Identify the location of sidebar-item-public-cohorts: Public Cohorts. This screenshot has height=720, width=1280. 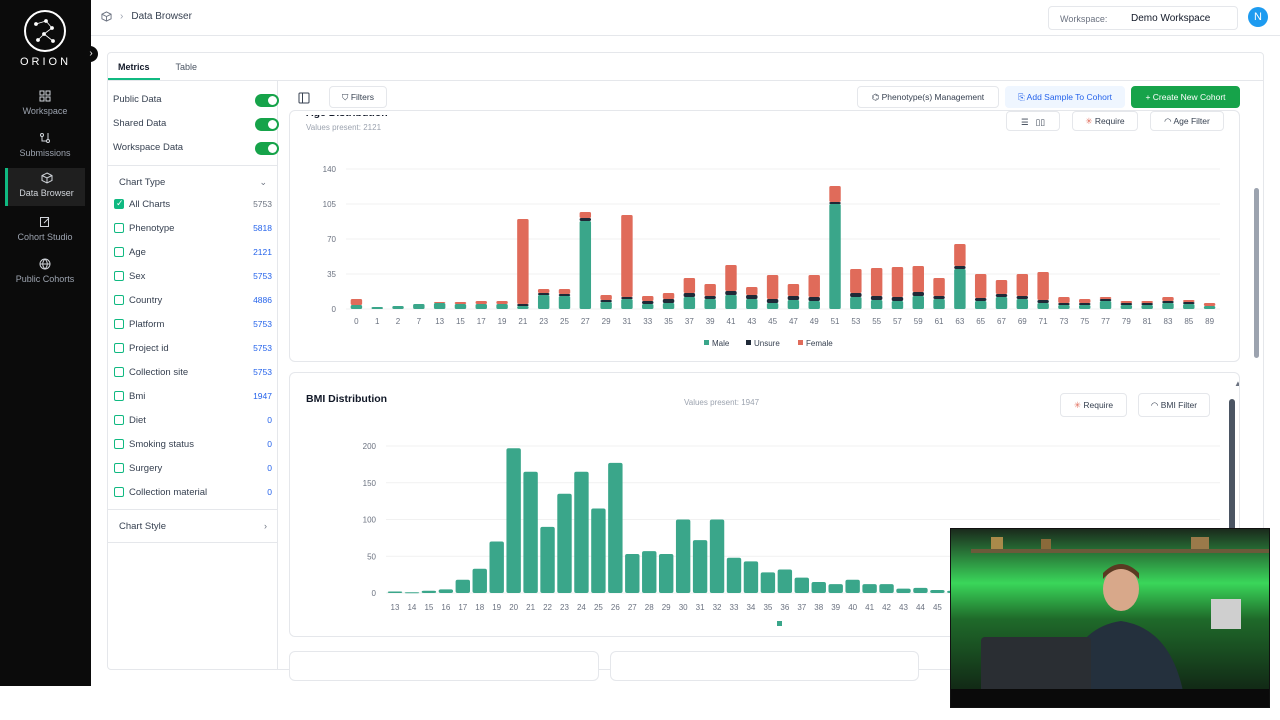
(45, 274).